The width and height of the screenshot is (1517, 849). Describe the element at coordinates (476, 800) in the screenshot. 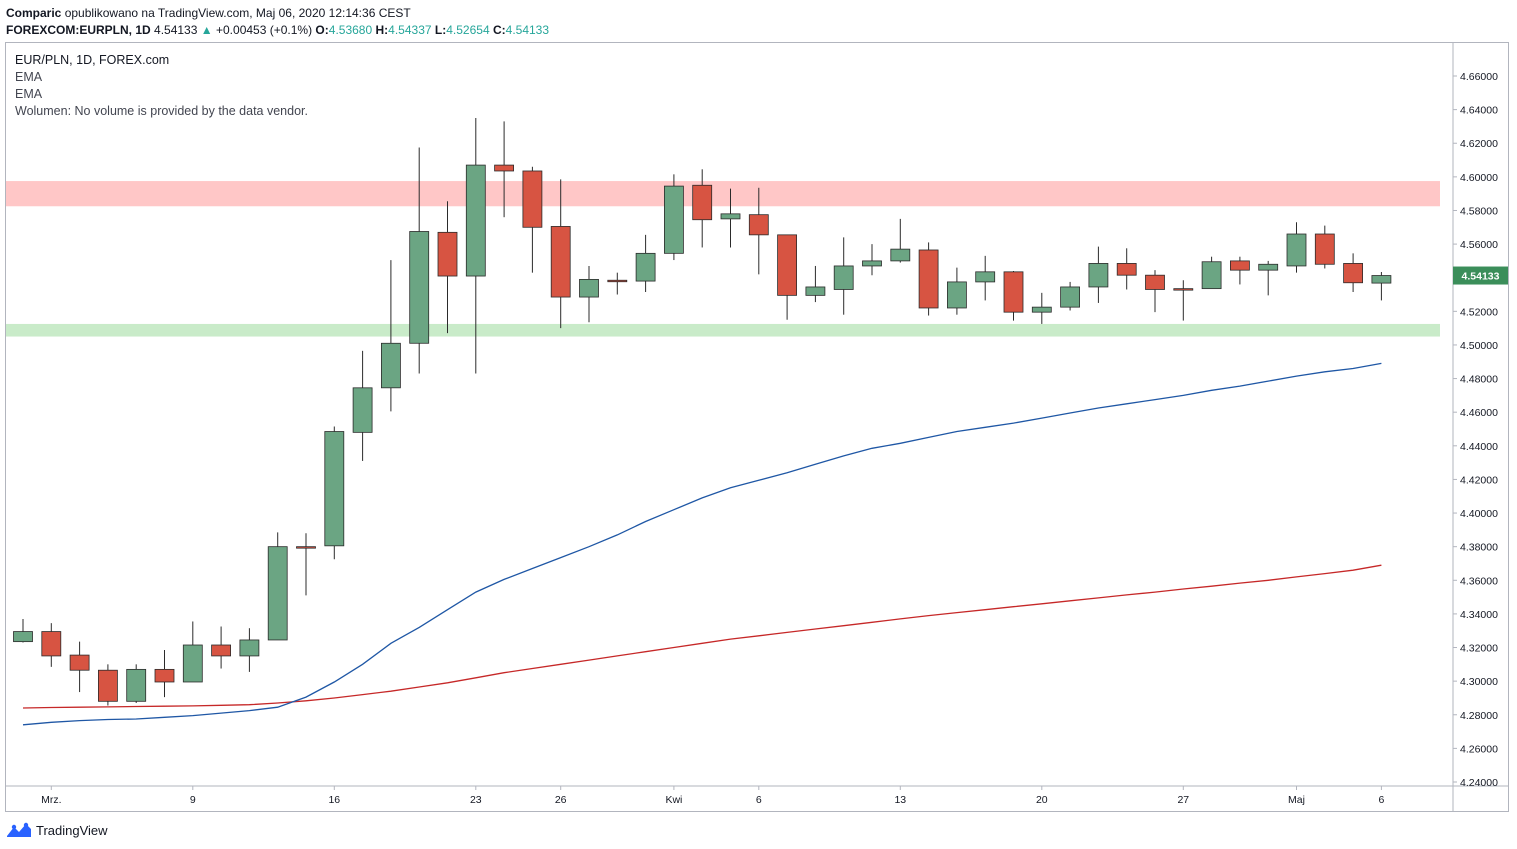

I see `x-tick-label: 23` at that location.